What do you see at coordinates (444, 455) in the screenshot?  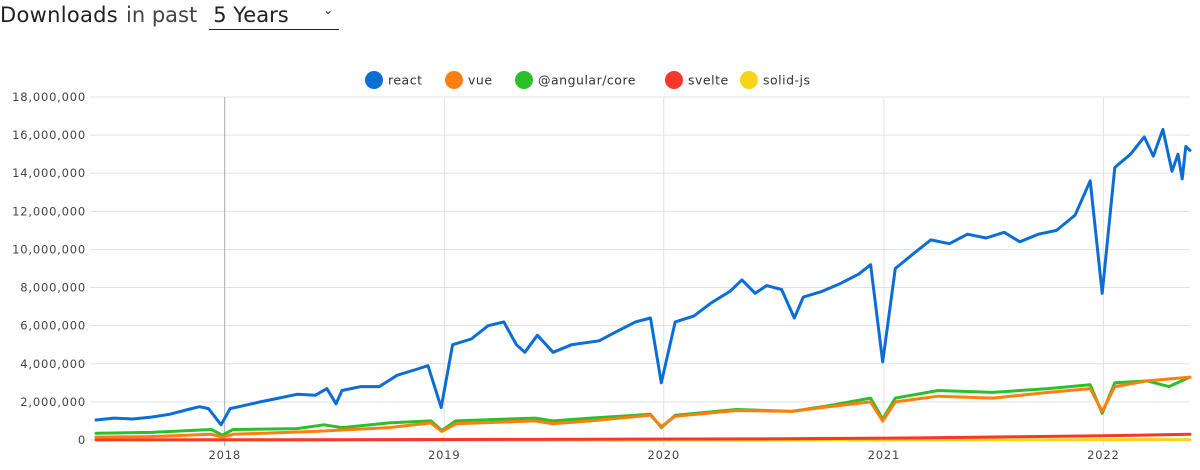 I see `x-tick-label: 2019` at bounding box center [444, 455].